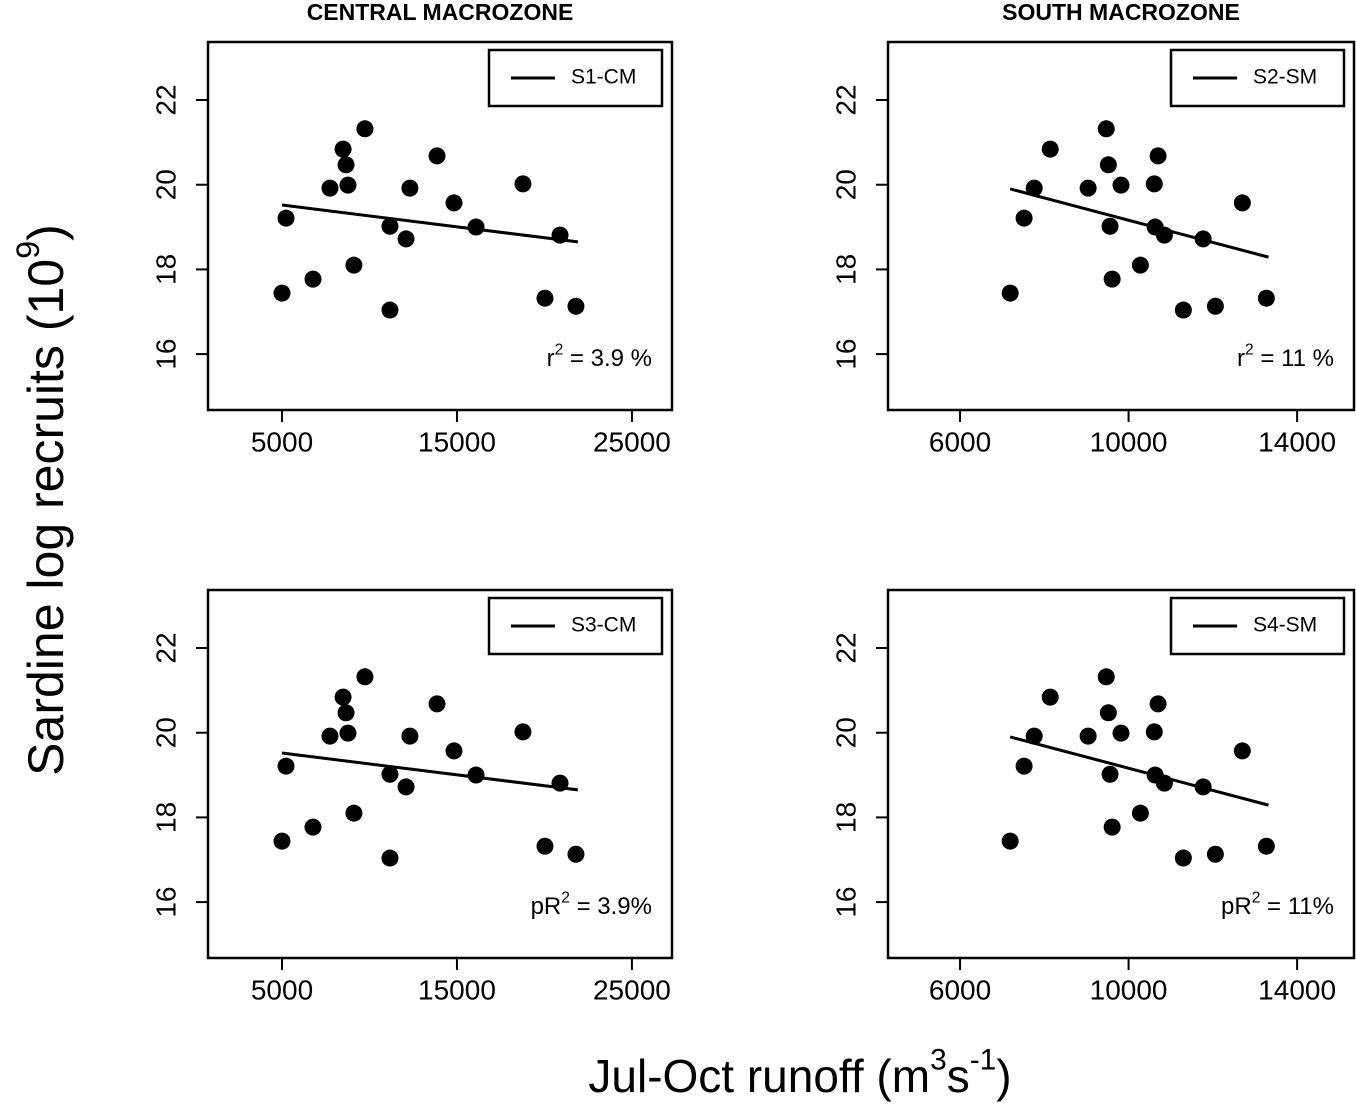  Describe the element at coordinates (603, 77) in the screenshot. I see `legend-label: S1-CM` at that location.